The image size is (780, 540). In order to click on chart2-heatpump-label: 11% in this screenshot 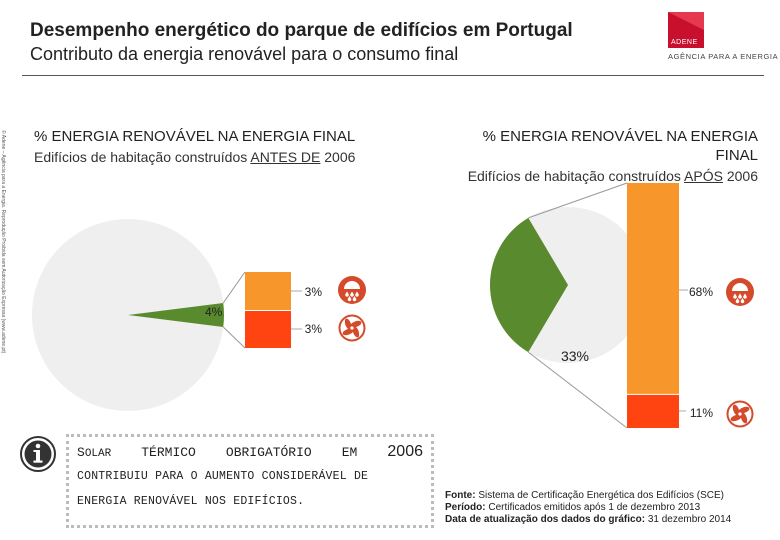, I will do `click(701, 413)`.